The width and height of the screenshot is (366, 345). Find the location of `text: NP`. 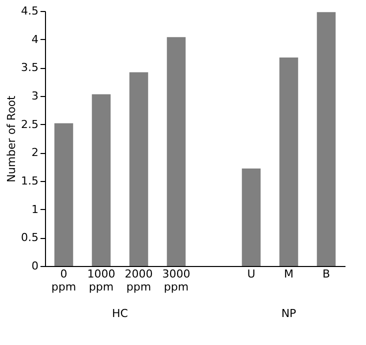

text: NP is located at coordinates (289, 313).